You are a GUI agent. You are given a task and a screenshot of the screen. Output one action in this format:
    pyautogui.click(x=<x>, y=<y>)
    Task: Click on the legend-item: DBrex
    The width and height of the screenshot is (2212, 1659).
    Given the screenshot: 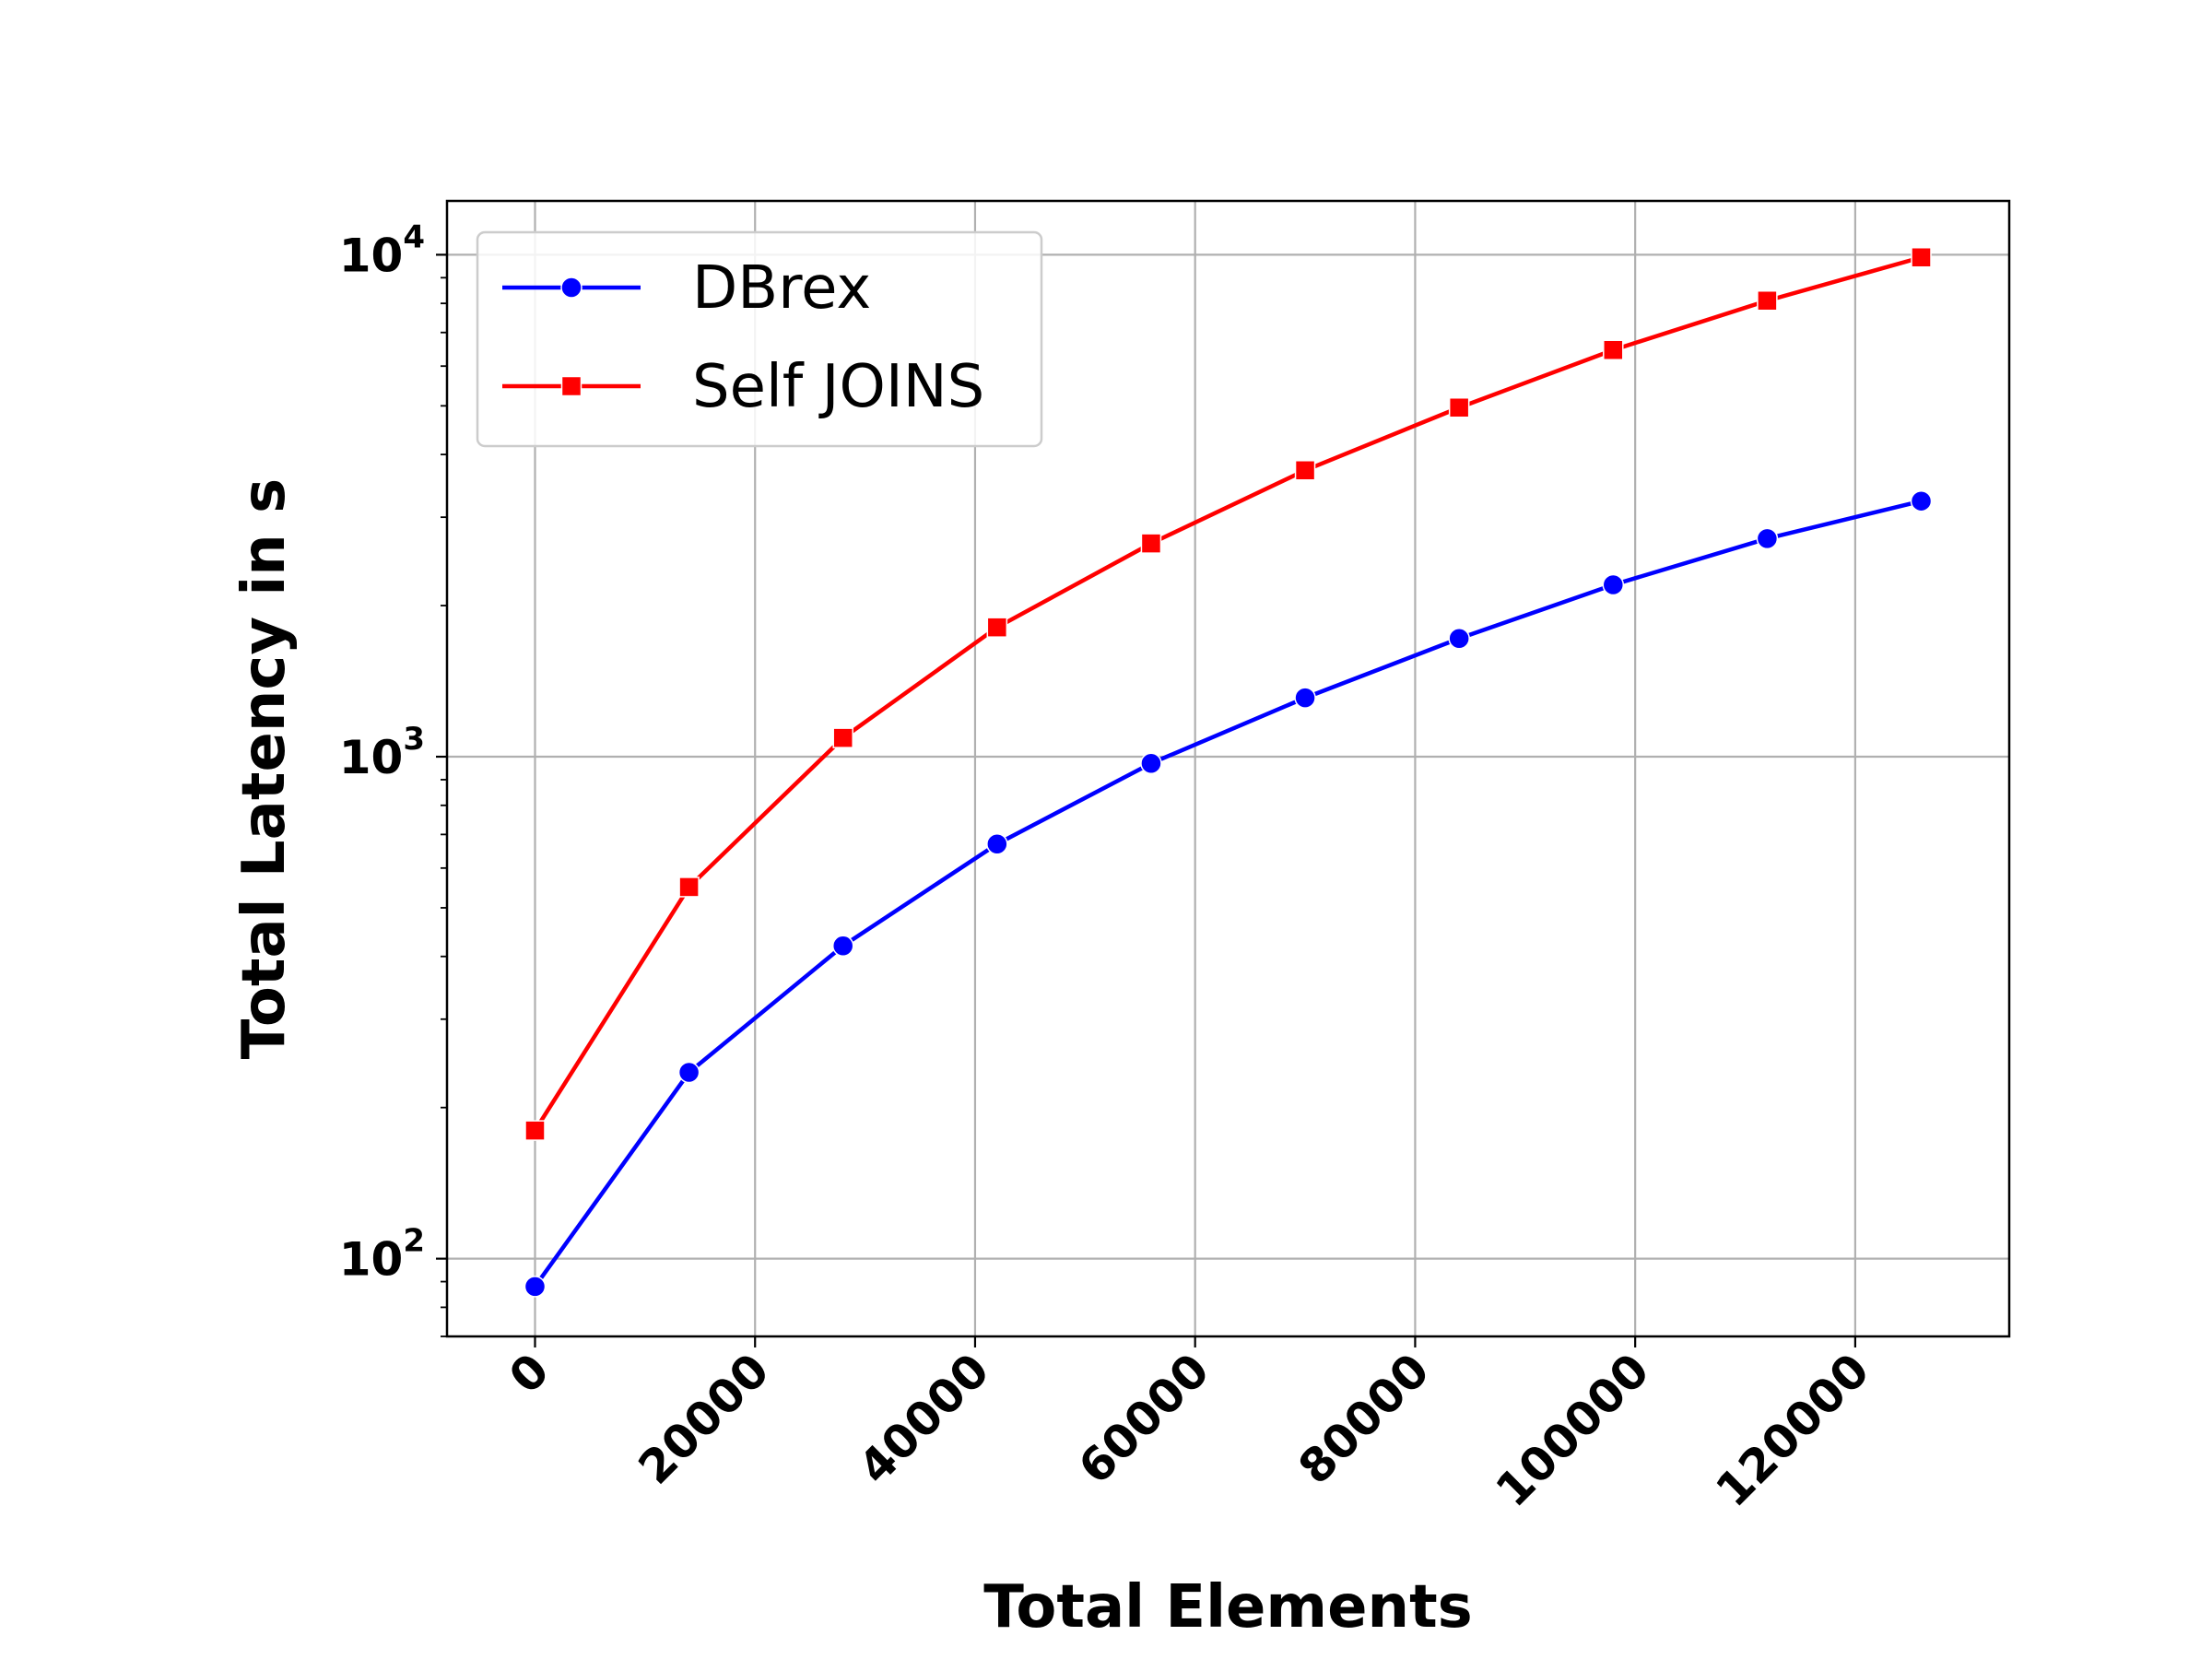 What is the action you would take?
    pyautogui.click(x=686, y=288)
    